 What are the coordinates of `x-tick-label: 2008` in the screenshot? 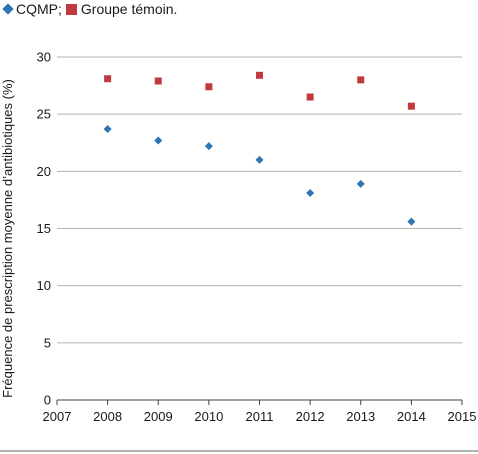 It's located at (107, 416).